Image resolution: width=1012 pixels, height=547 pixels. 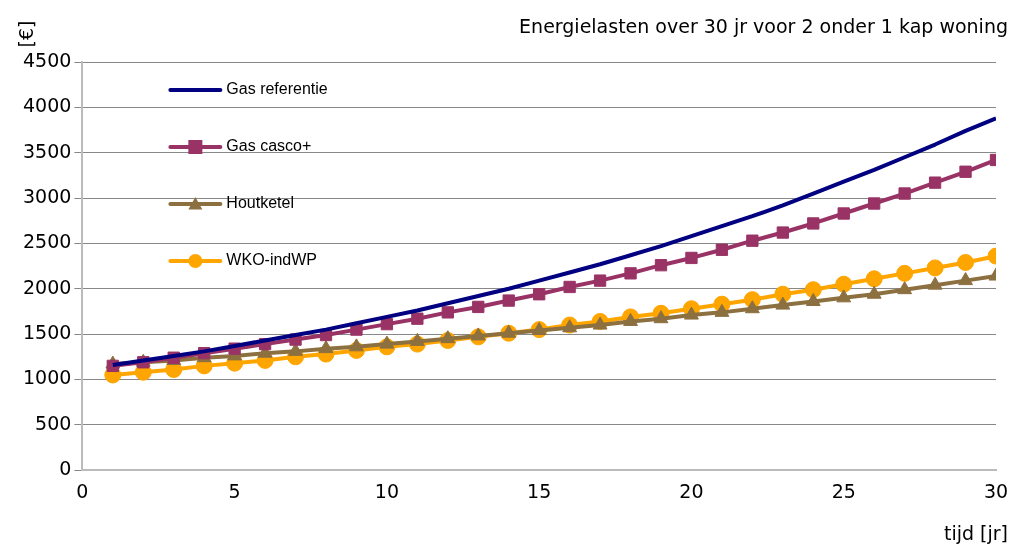 What do you see at coordinates (996, 490) in the screenshot?
I see `x-tick-label: 30` at bounding box center [996, 490].